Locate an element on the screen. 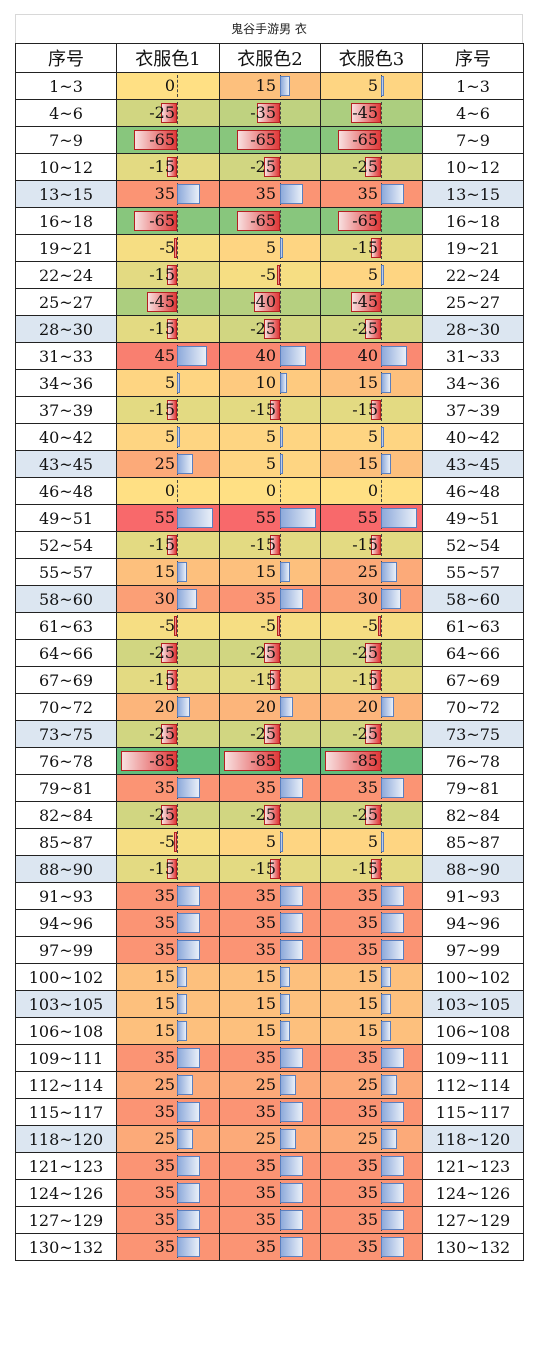  value-label: -85 is located at coordinates (263, 760).